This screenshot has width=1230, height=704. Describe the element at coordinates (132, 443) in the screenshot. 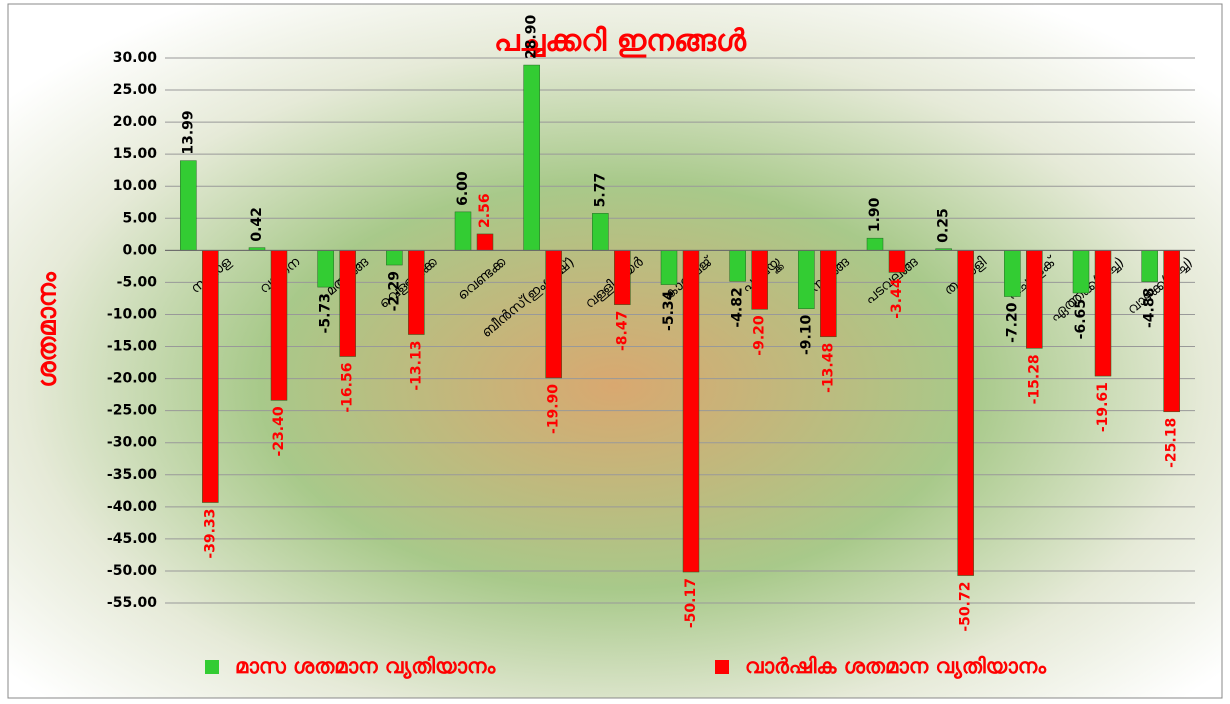

I see `y-tick-label: -30.00` at that location.